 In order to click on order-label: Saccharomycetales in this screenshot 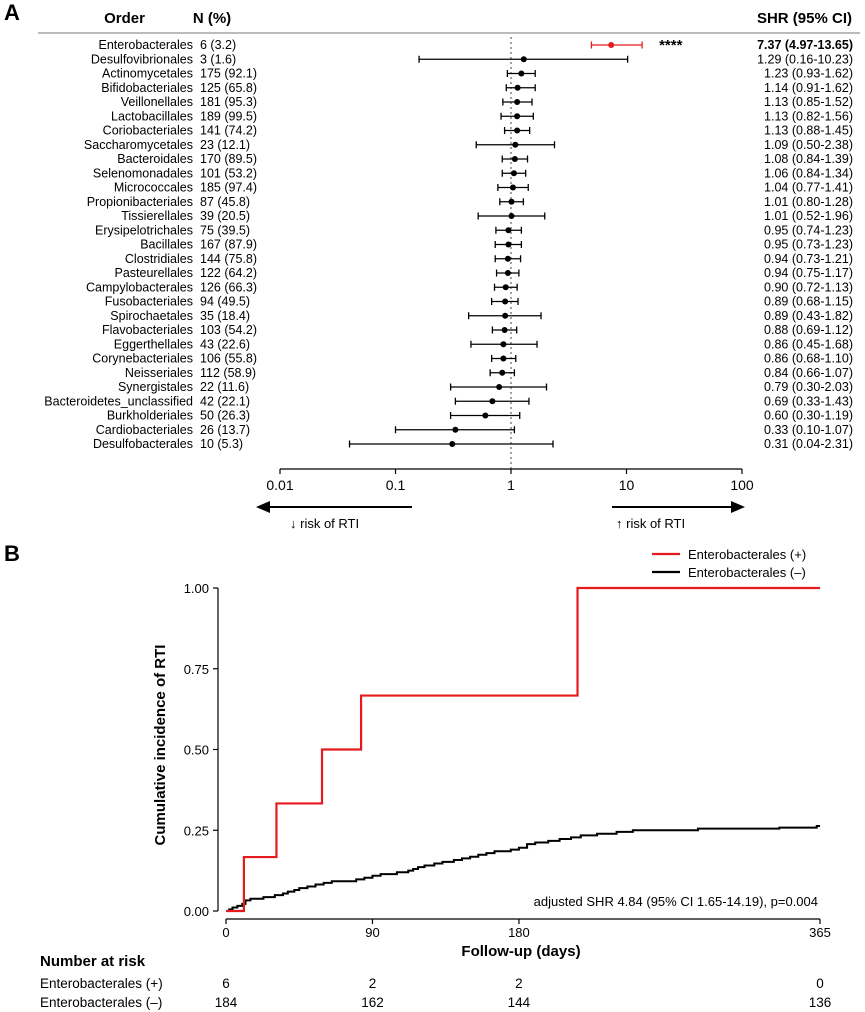, I will do `click(138, 145)`.